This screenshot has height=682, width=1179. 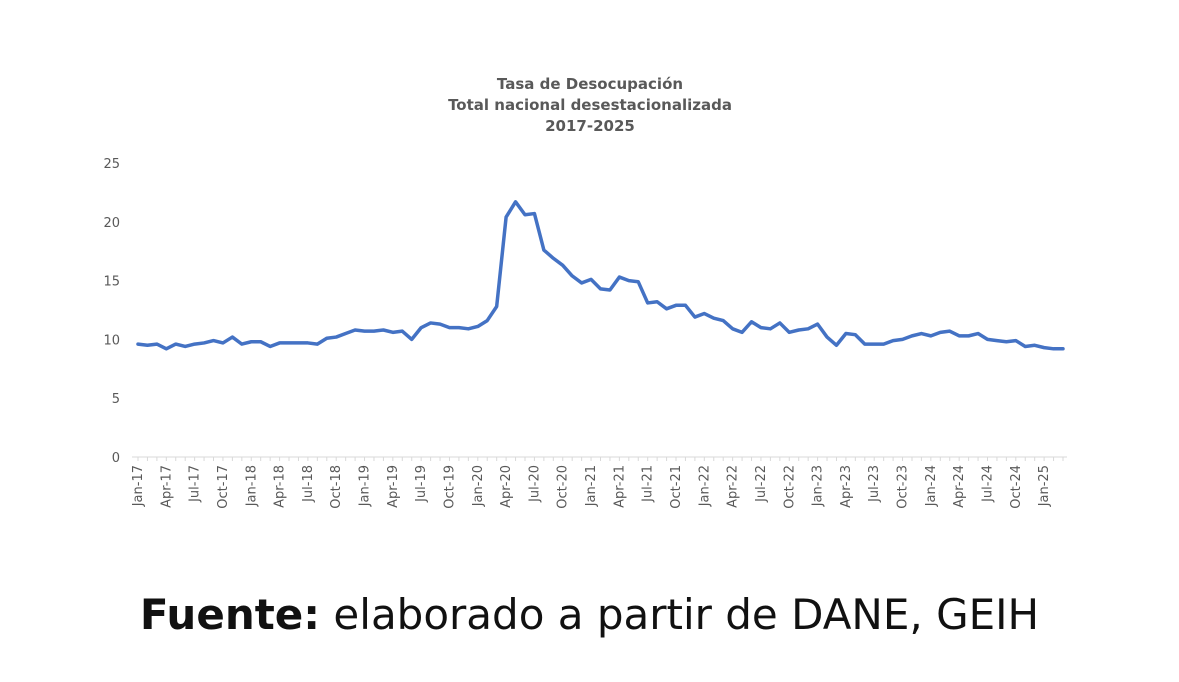 What do you see at coordinates (680, 614) in the screenshot?
I see `source-text: elaborado a partir de DANE, GEIH` at bounding box center [680, 614].